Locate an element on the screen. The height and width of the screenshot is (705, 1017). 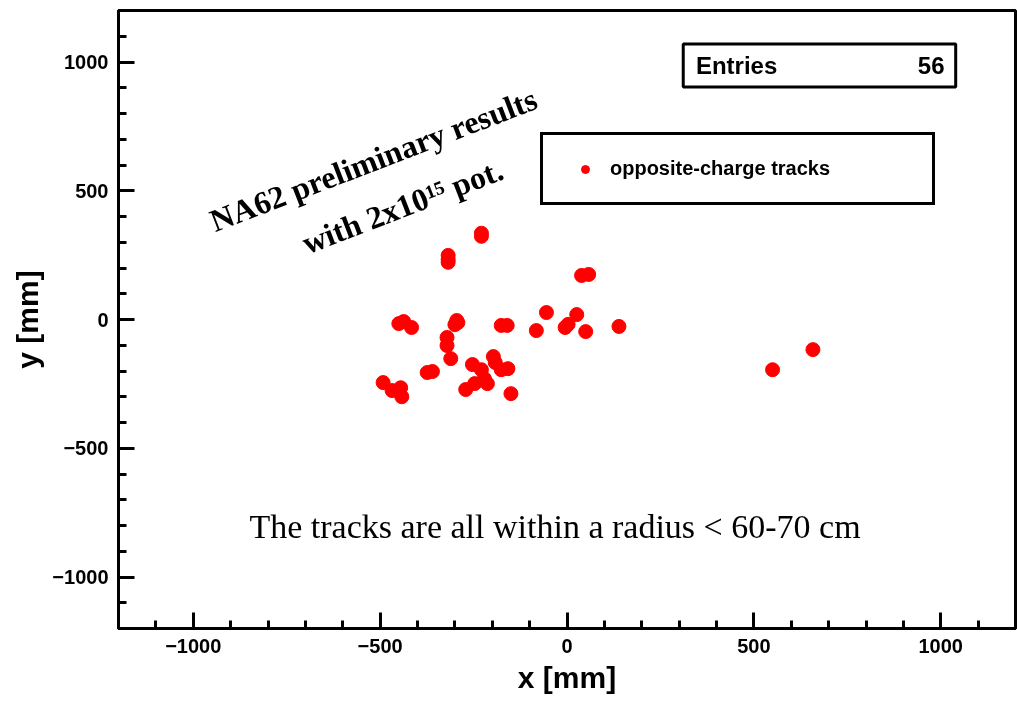
legend-label: opposite-charge tracks is located at coordinates (721, 168).